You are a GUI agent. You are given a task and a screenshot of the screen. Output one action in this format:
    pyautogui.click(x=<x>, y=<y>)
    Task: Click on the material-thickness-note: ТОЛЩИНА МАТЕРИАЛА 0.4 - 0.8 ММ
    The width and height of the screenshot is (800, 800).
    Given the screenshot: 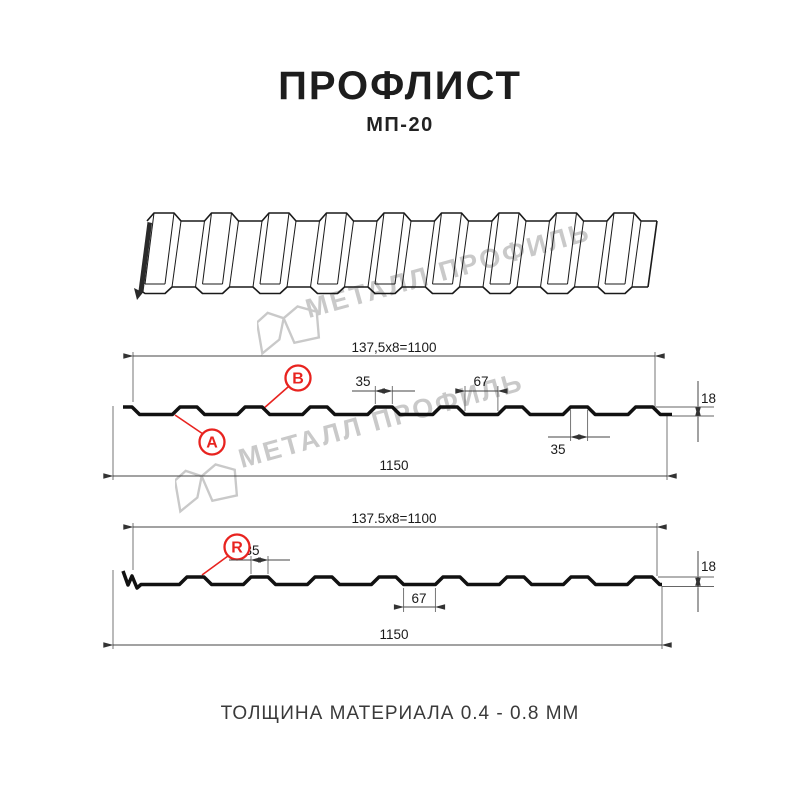 What is the action you would take?
    pyautogui.click(x=400, y=713)
    